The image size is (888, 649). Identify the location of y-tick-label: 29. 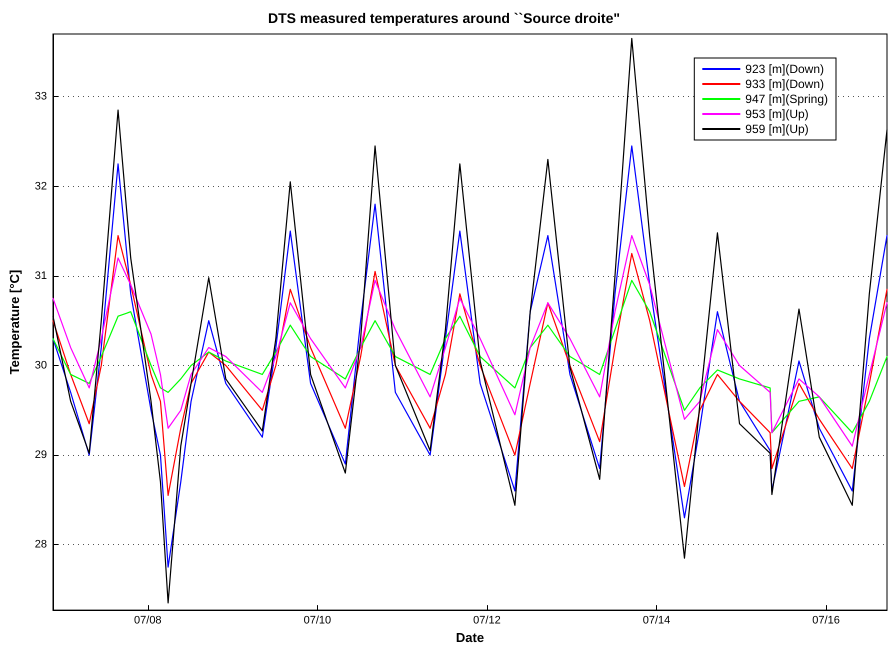
(40, 455).